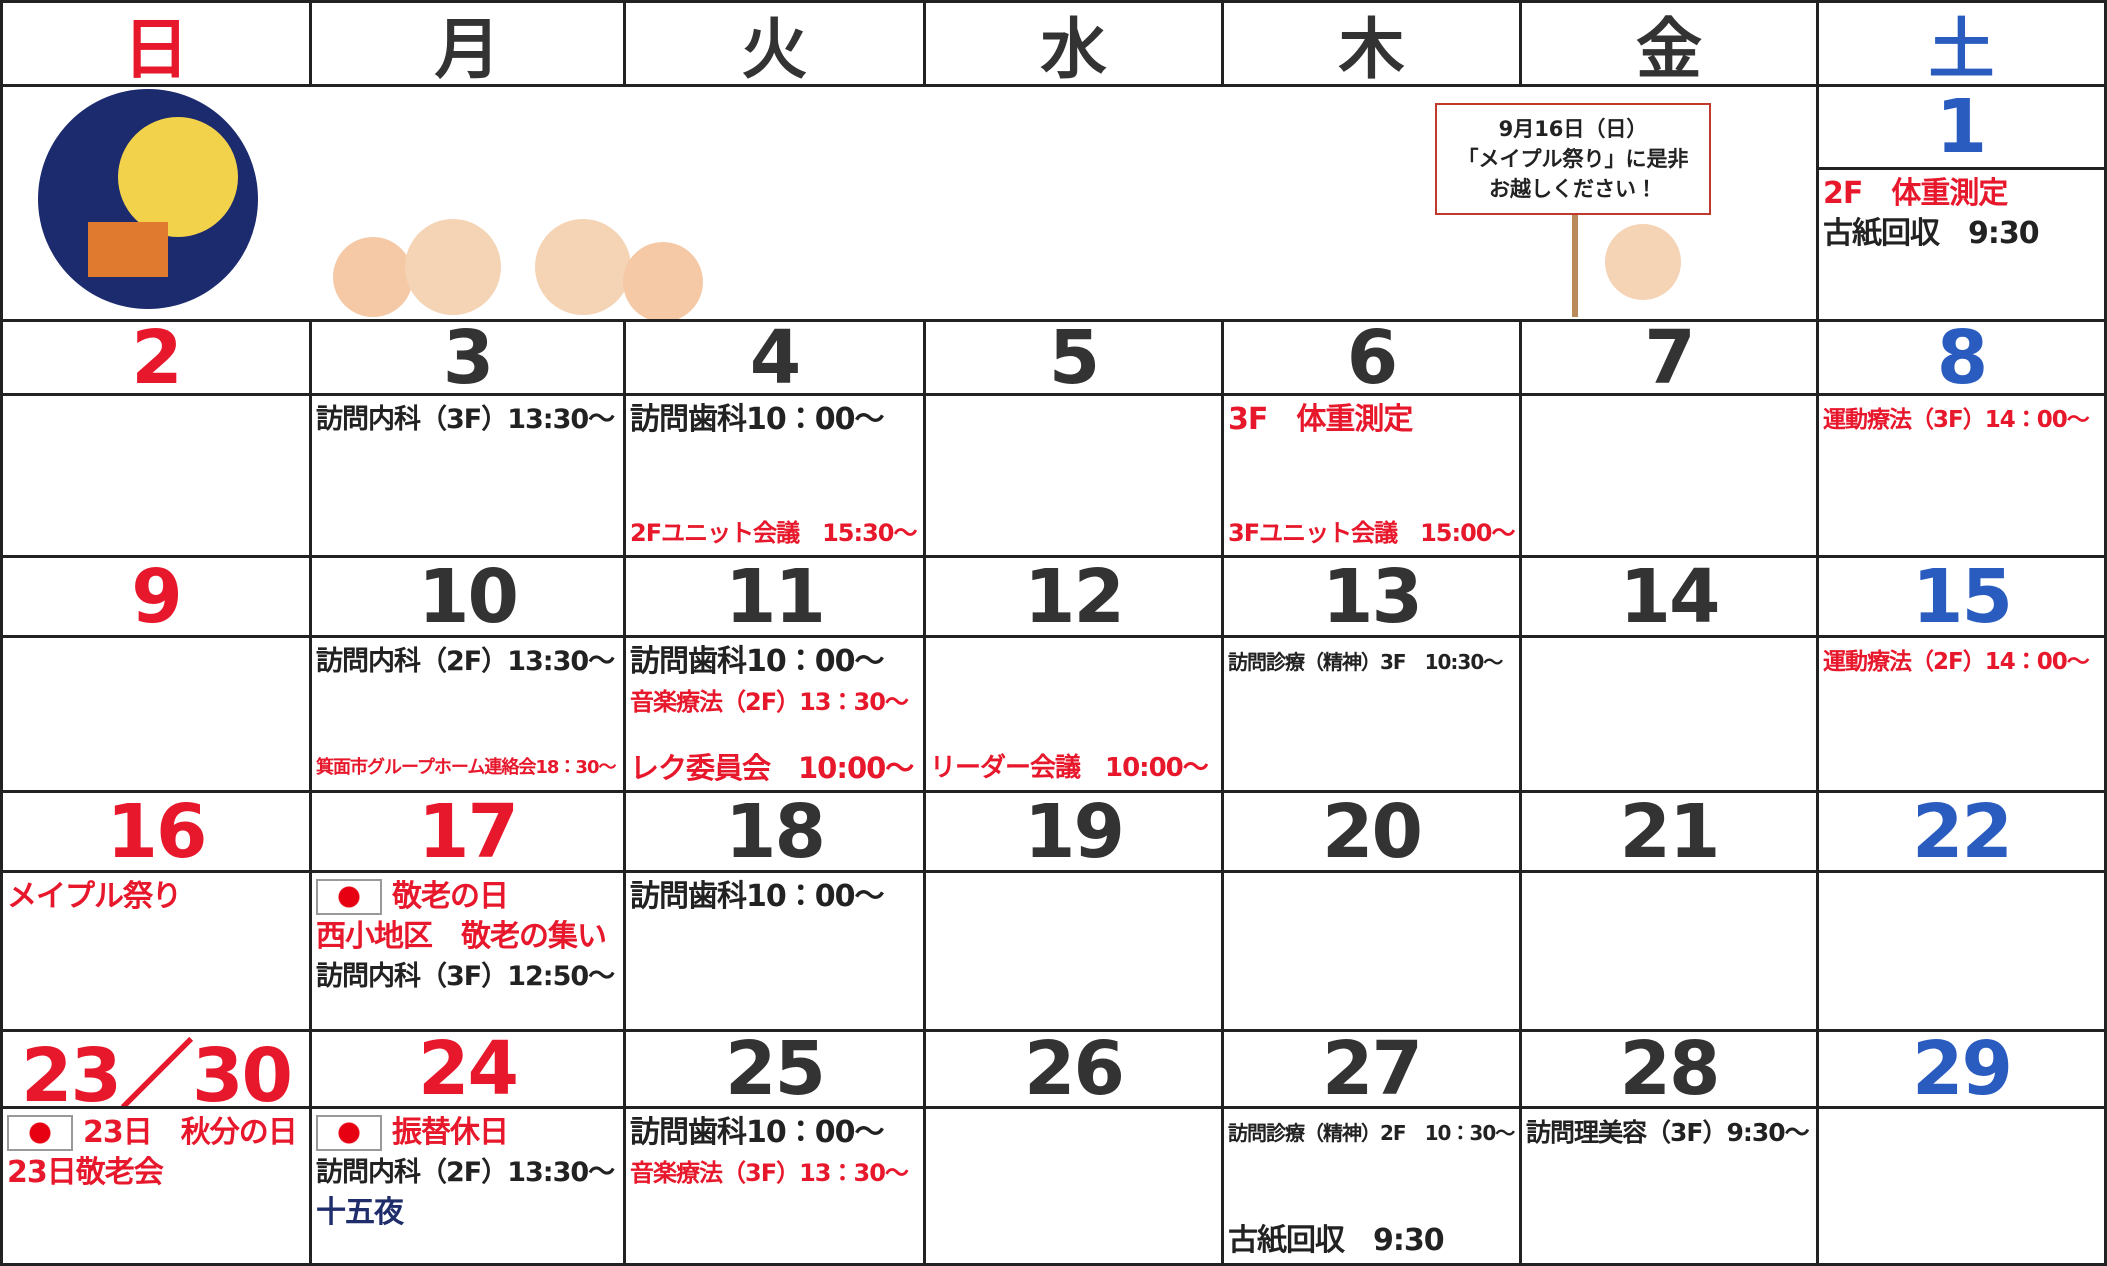  Describe the element at coordinates (1373, 45) in the screenshot. I see `weekday-header: 木` at that location.